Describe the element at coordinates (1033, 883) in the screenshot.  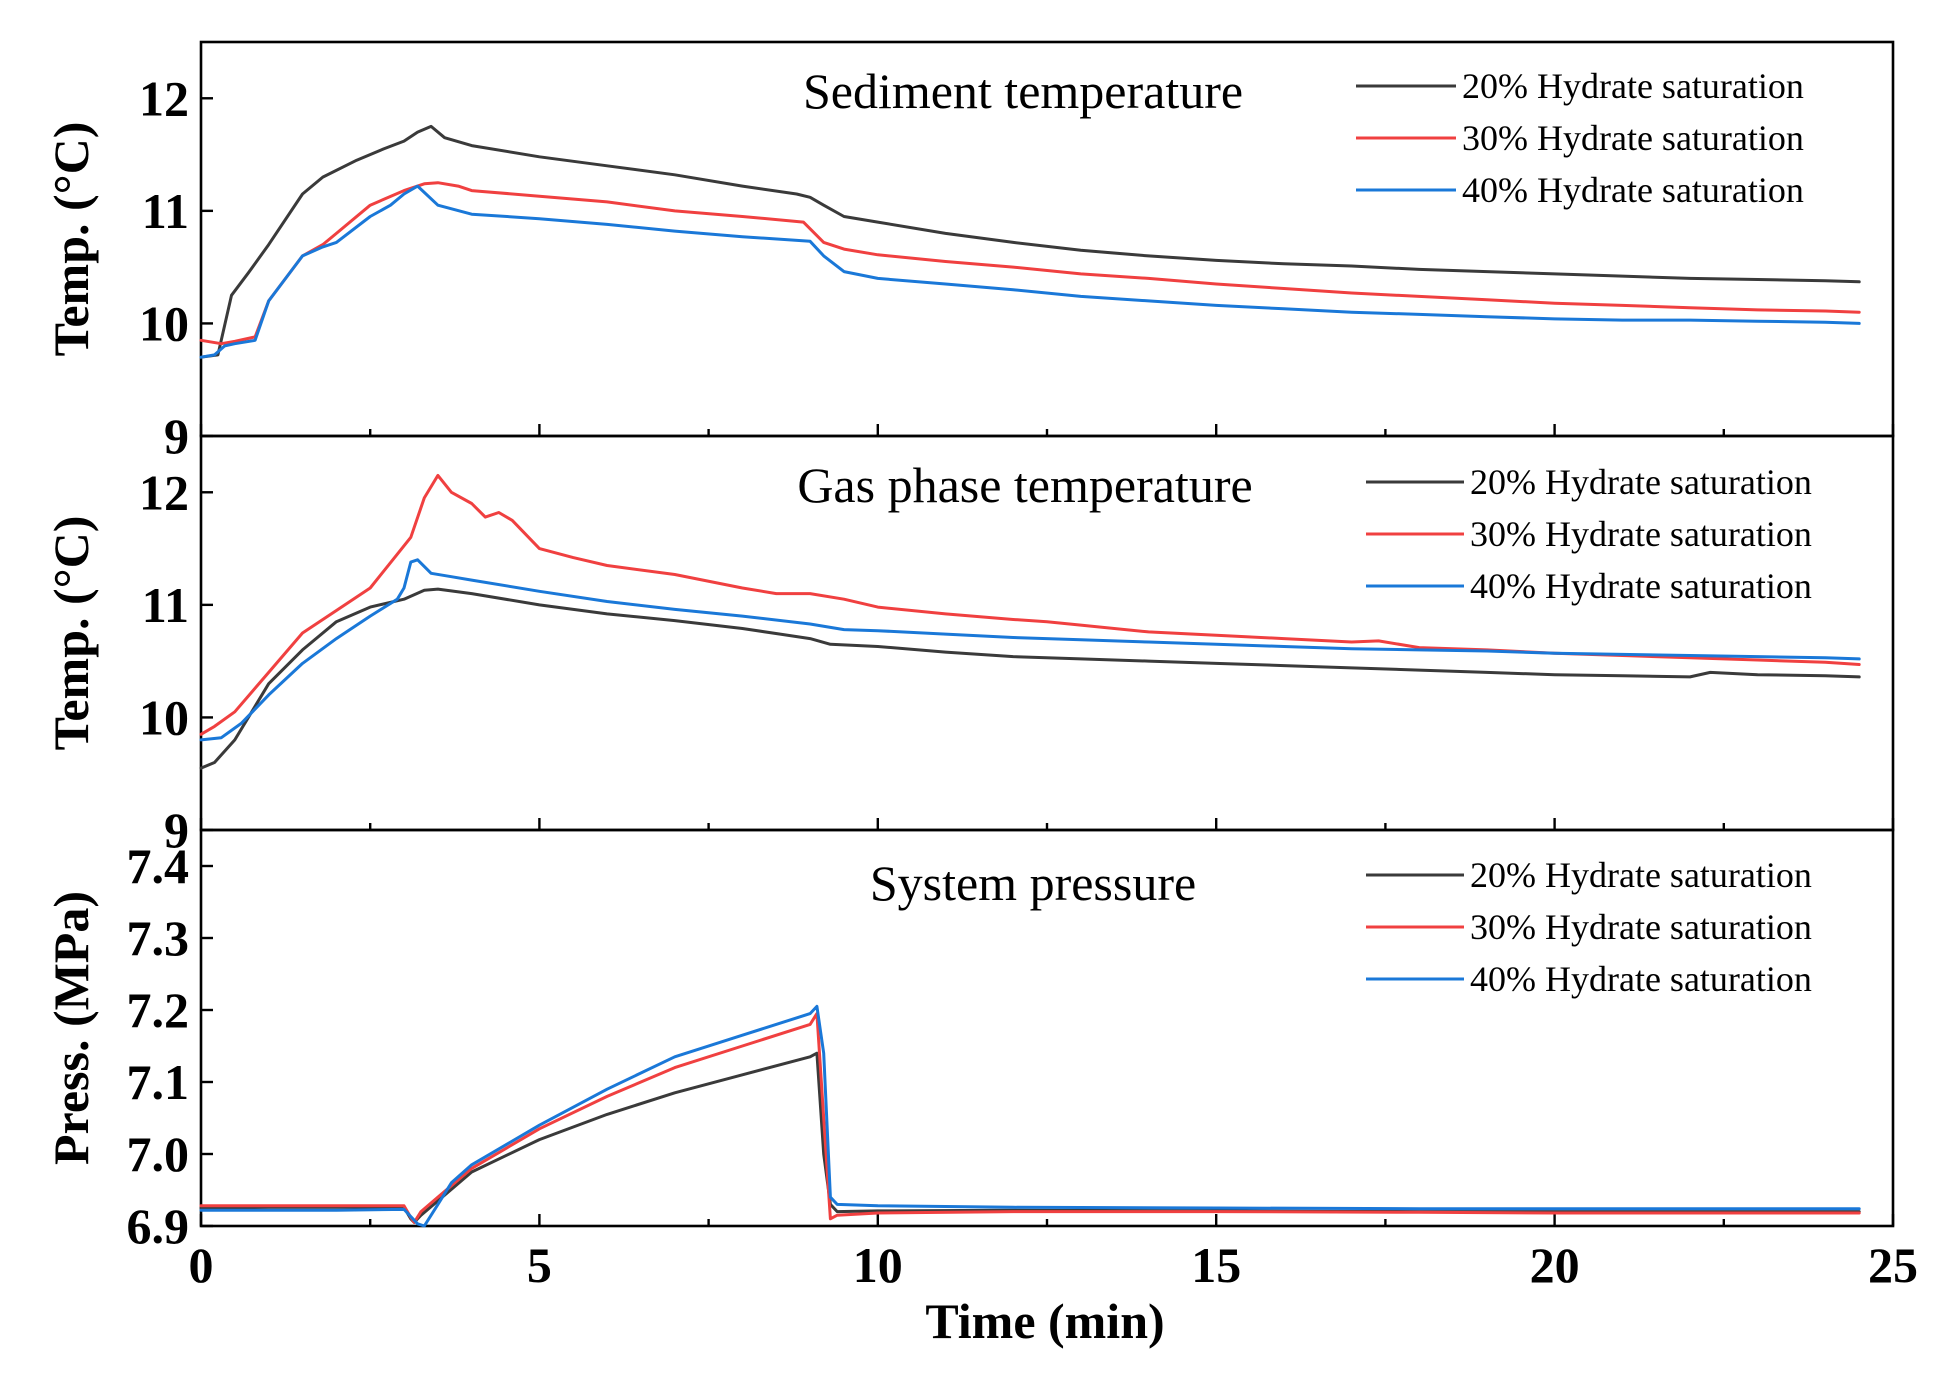
I see `panel-title: System pressure` at that location.